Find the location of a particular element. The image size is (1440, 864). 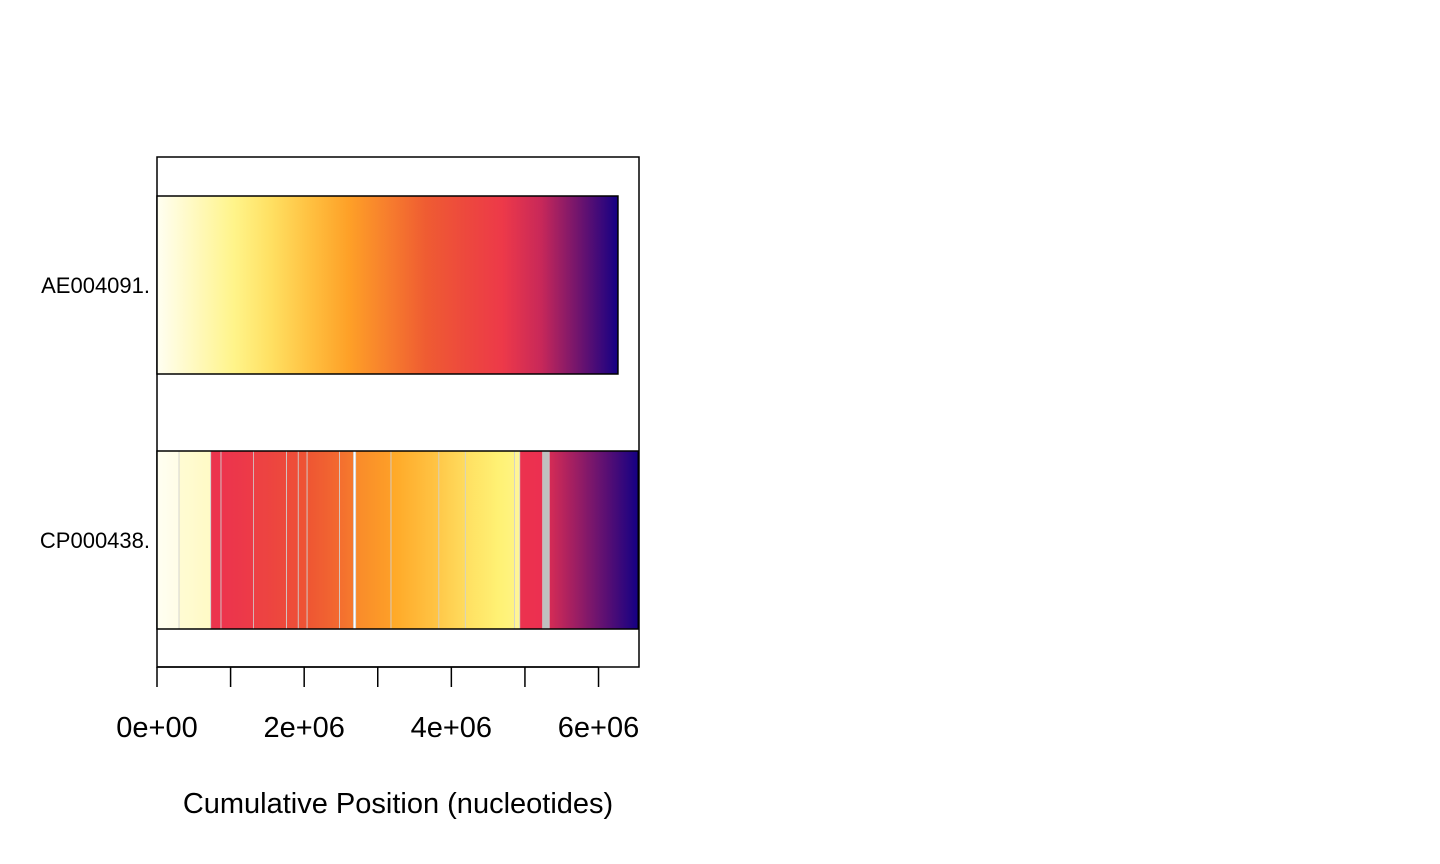

x-tick-label: 0e+00 is located at coordinates (156, 728).